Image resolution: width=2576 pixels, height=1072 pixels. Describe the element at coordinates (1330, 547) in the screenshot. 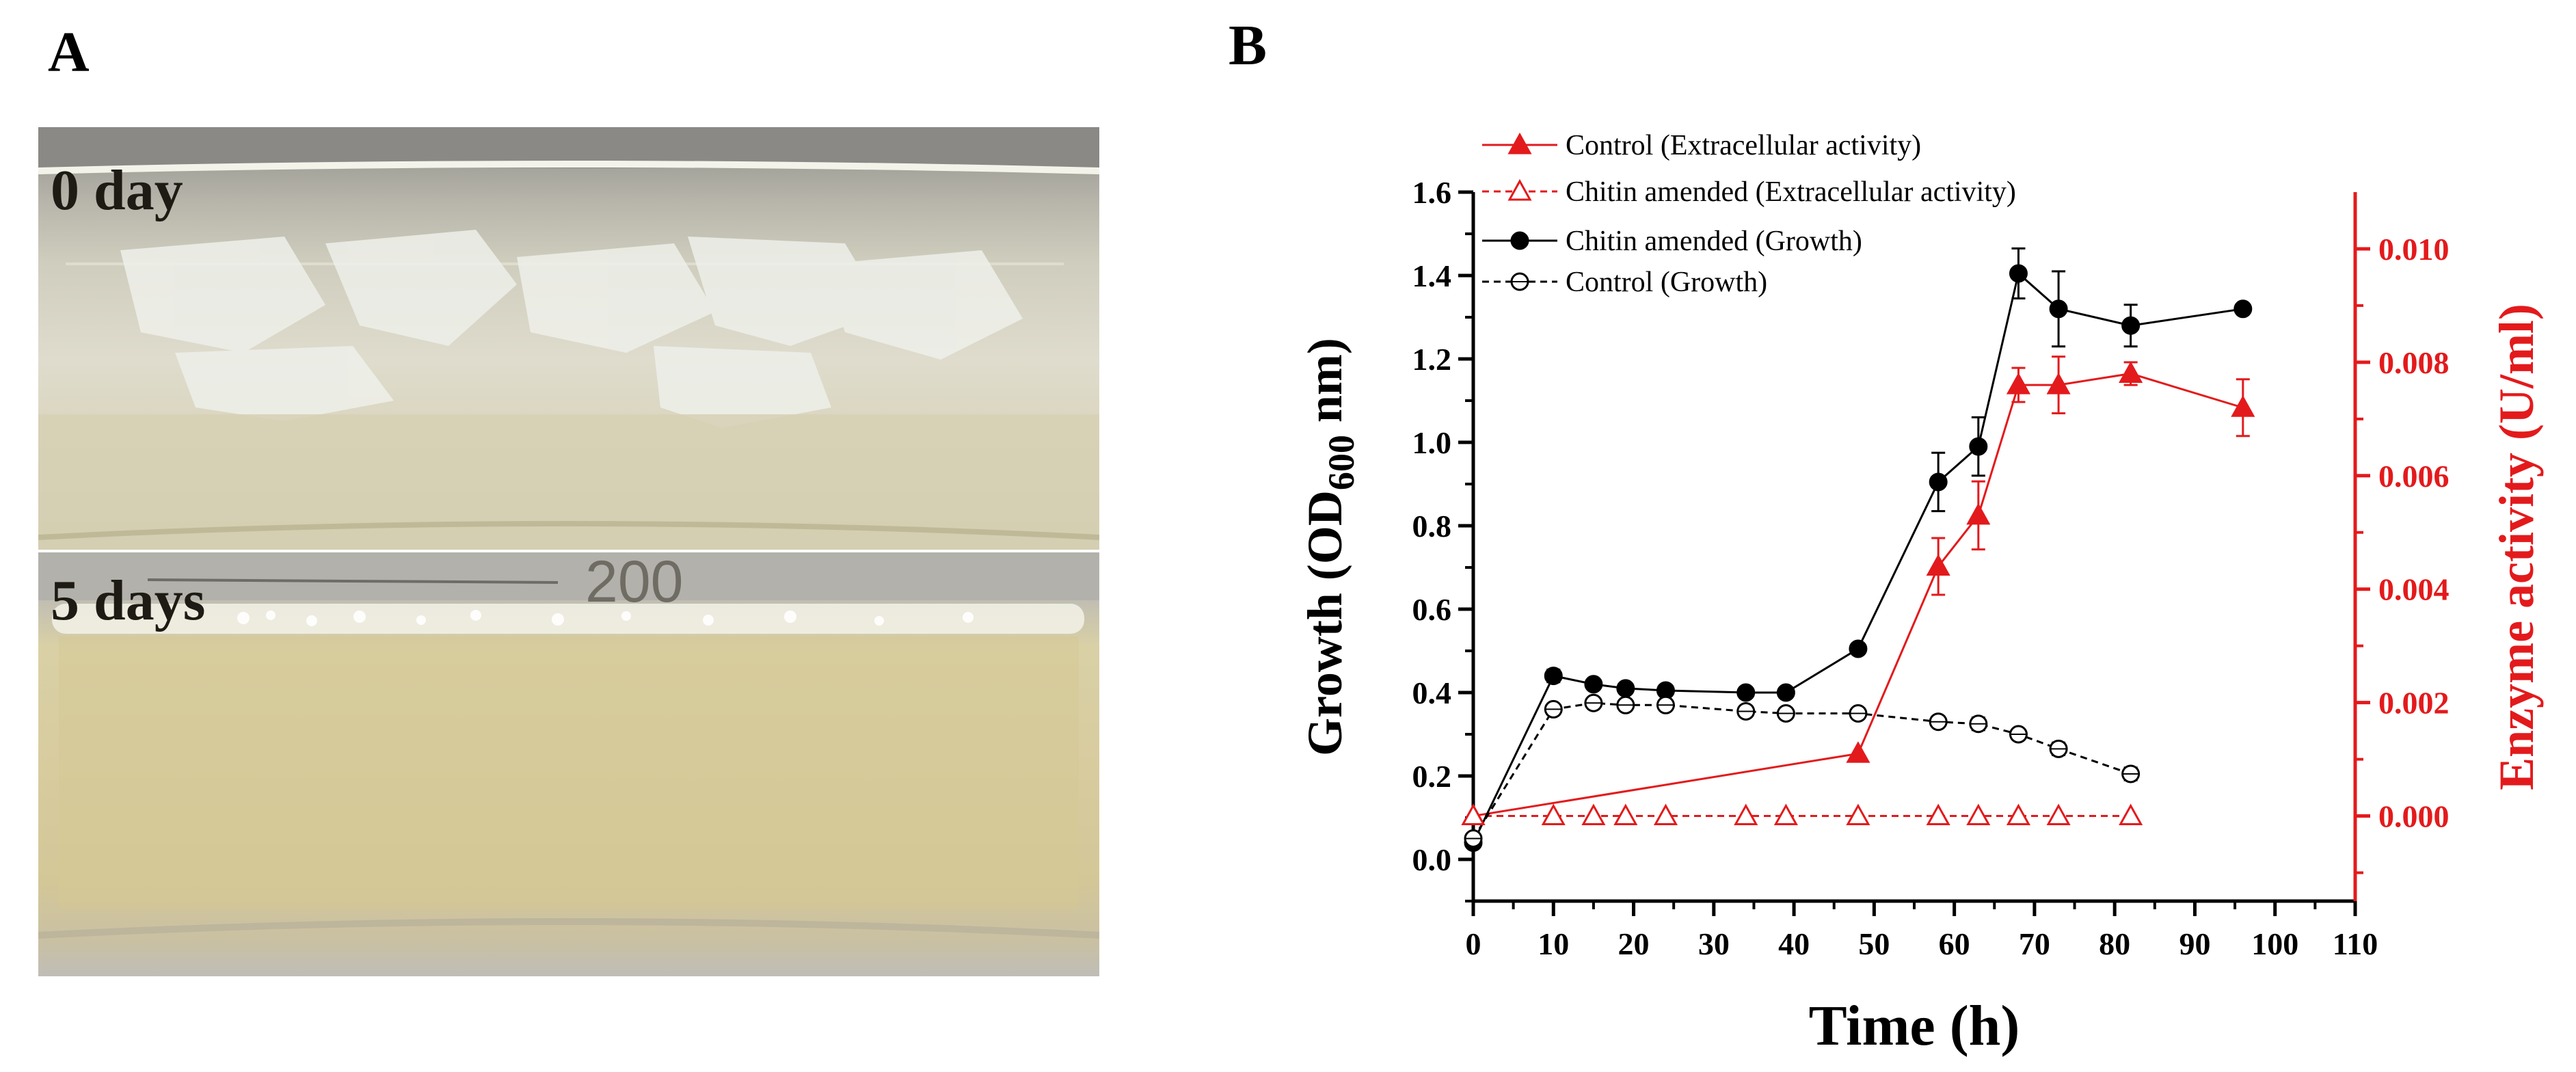

I see `y-left-axis-title: Growth (OD600 nm)` at that location.